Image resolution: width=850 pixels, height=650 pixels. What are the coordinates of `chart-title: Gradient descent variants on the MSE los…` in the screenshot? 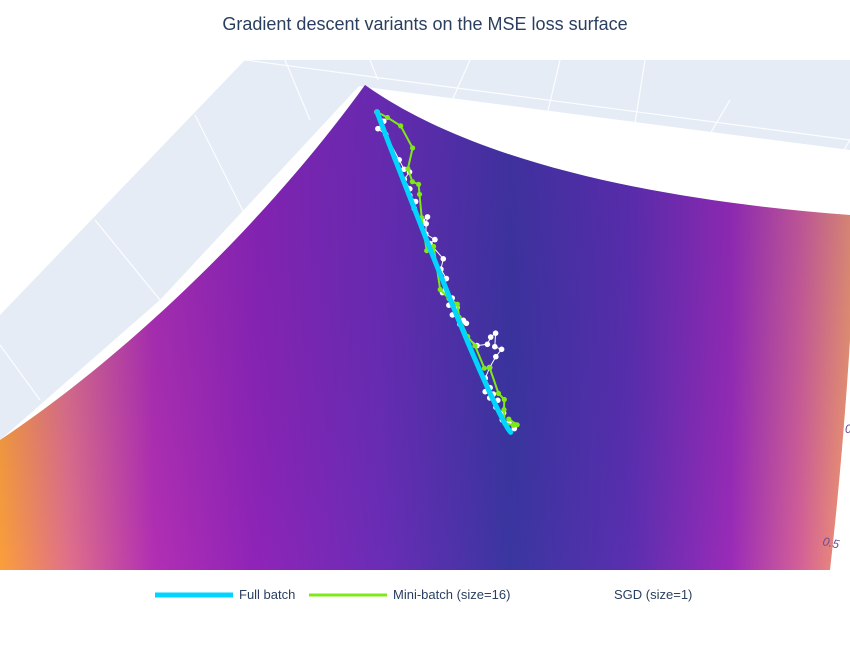 It's located at (424, 24).